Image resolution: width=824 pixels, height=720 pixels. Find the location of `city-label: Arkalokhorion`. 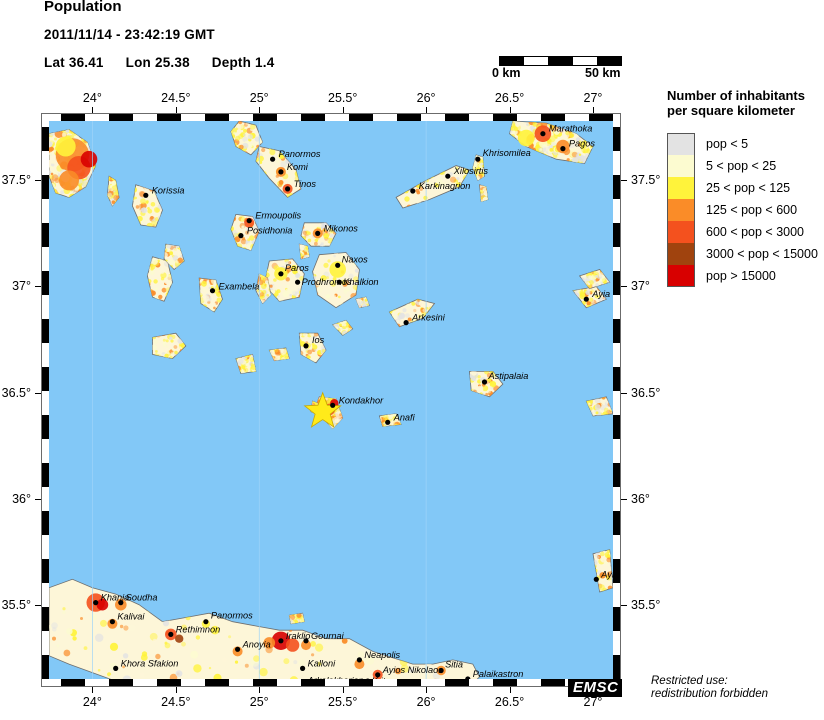

city-label: Arkalokhorion is located at coordinates (335, 677).